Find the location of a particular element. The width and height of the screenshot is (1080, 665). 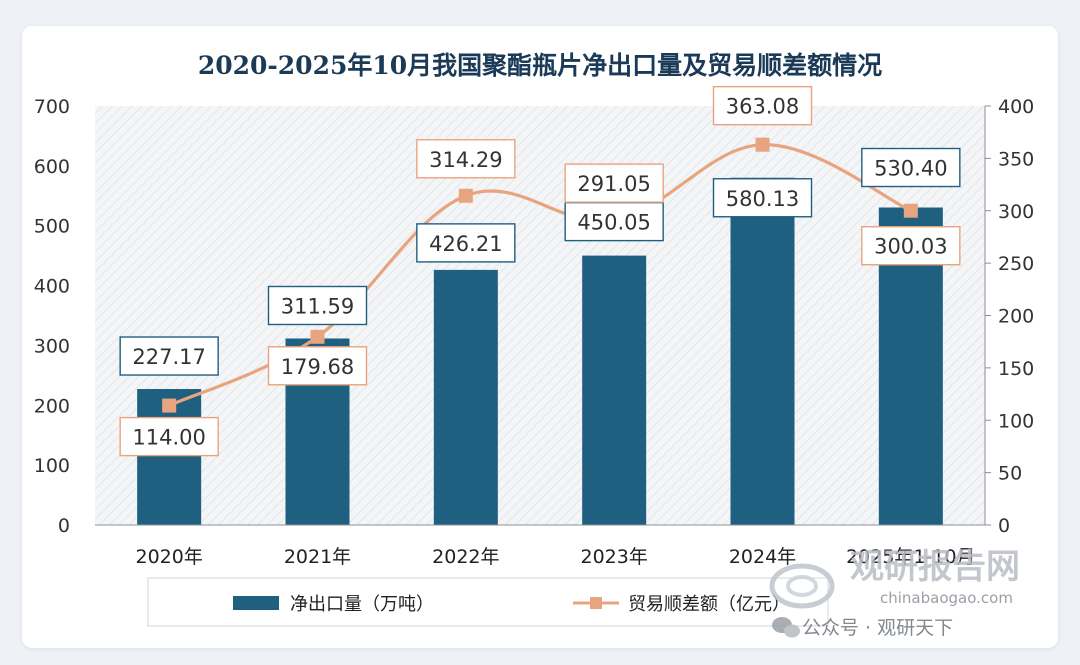

left-axis: 0 100 200 300 400 500 600 700 is located at coordinates (52, 316).